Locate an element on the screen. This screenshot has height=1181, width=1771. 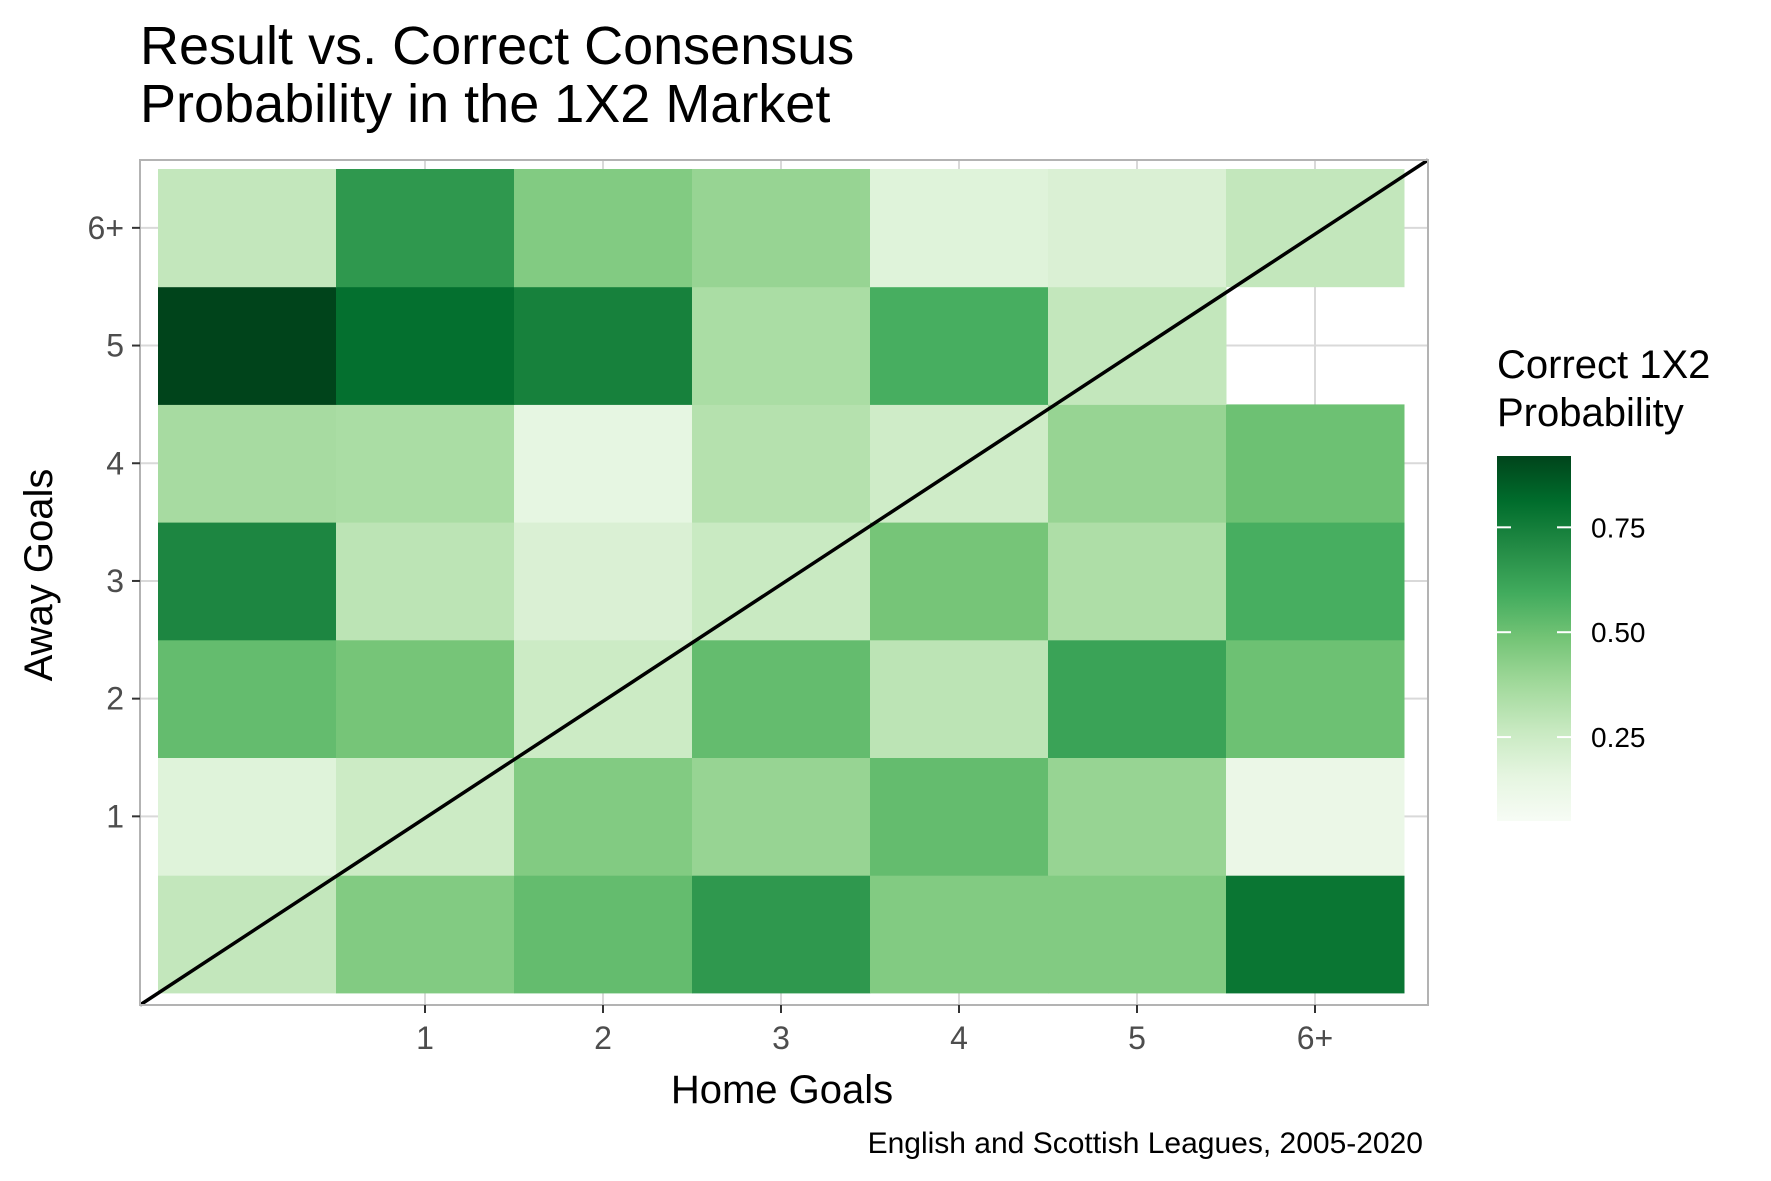
y-axis-title: Away Goals is located at coordinates (39, 575).